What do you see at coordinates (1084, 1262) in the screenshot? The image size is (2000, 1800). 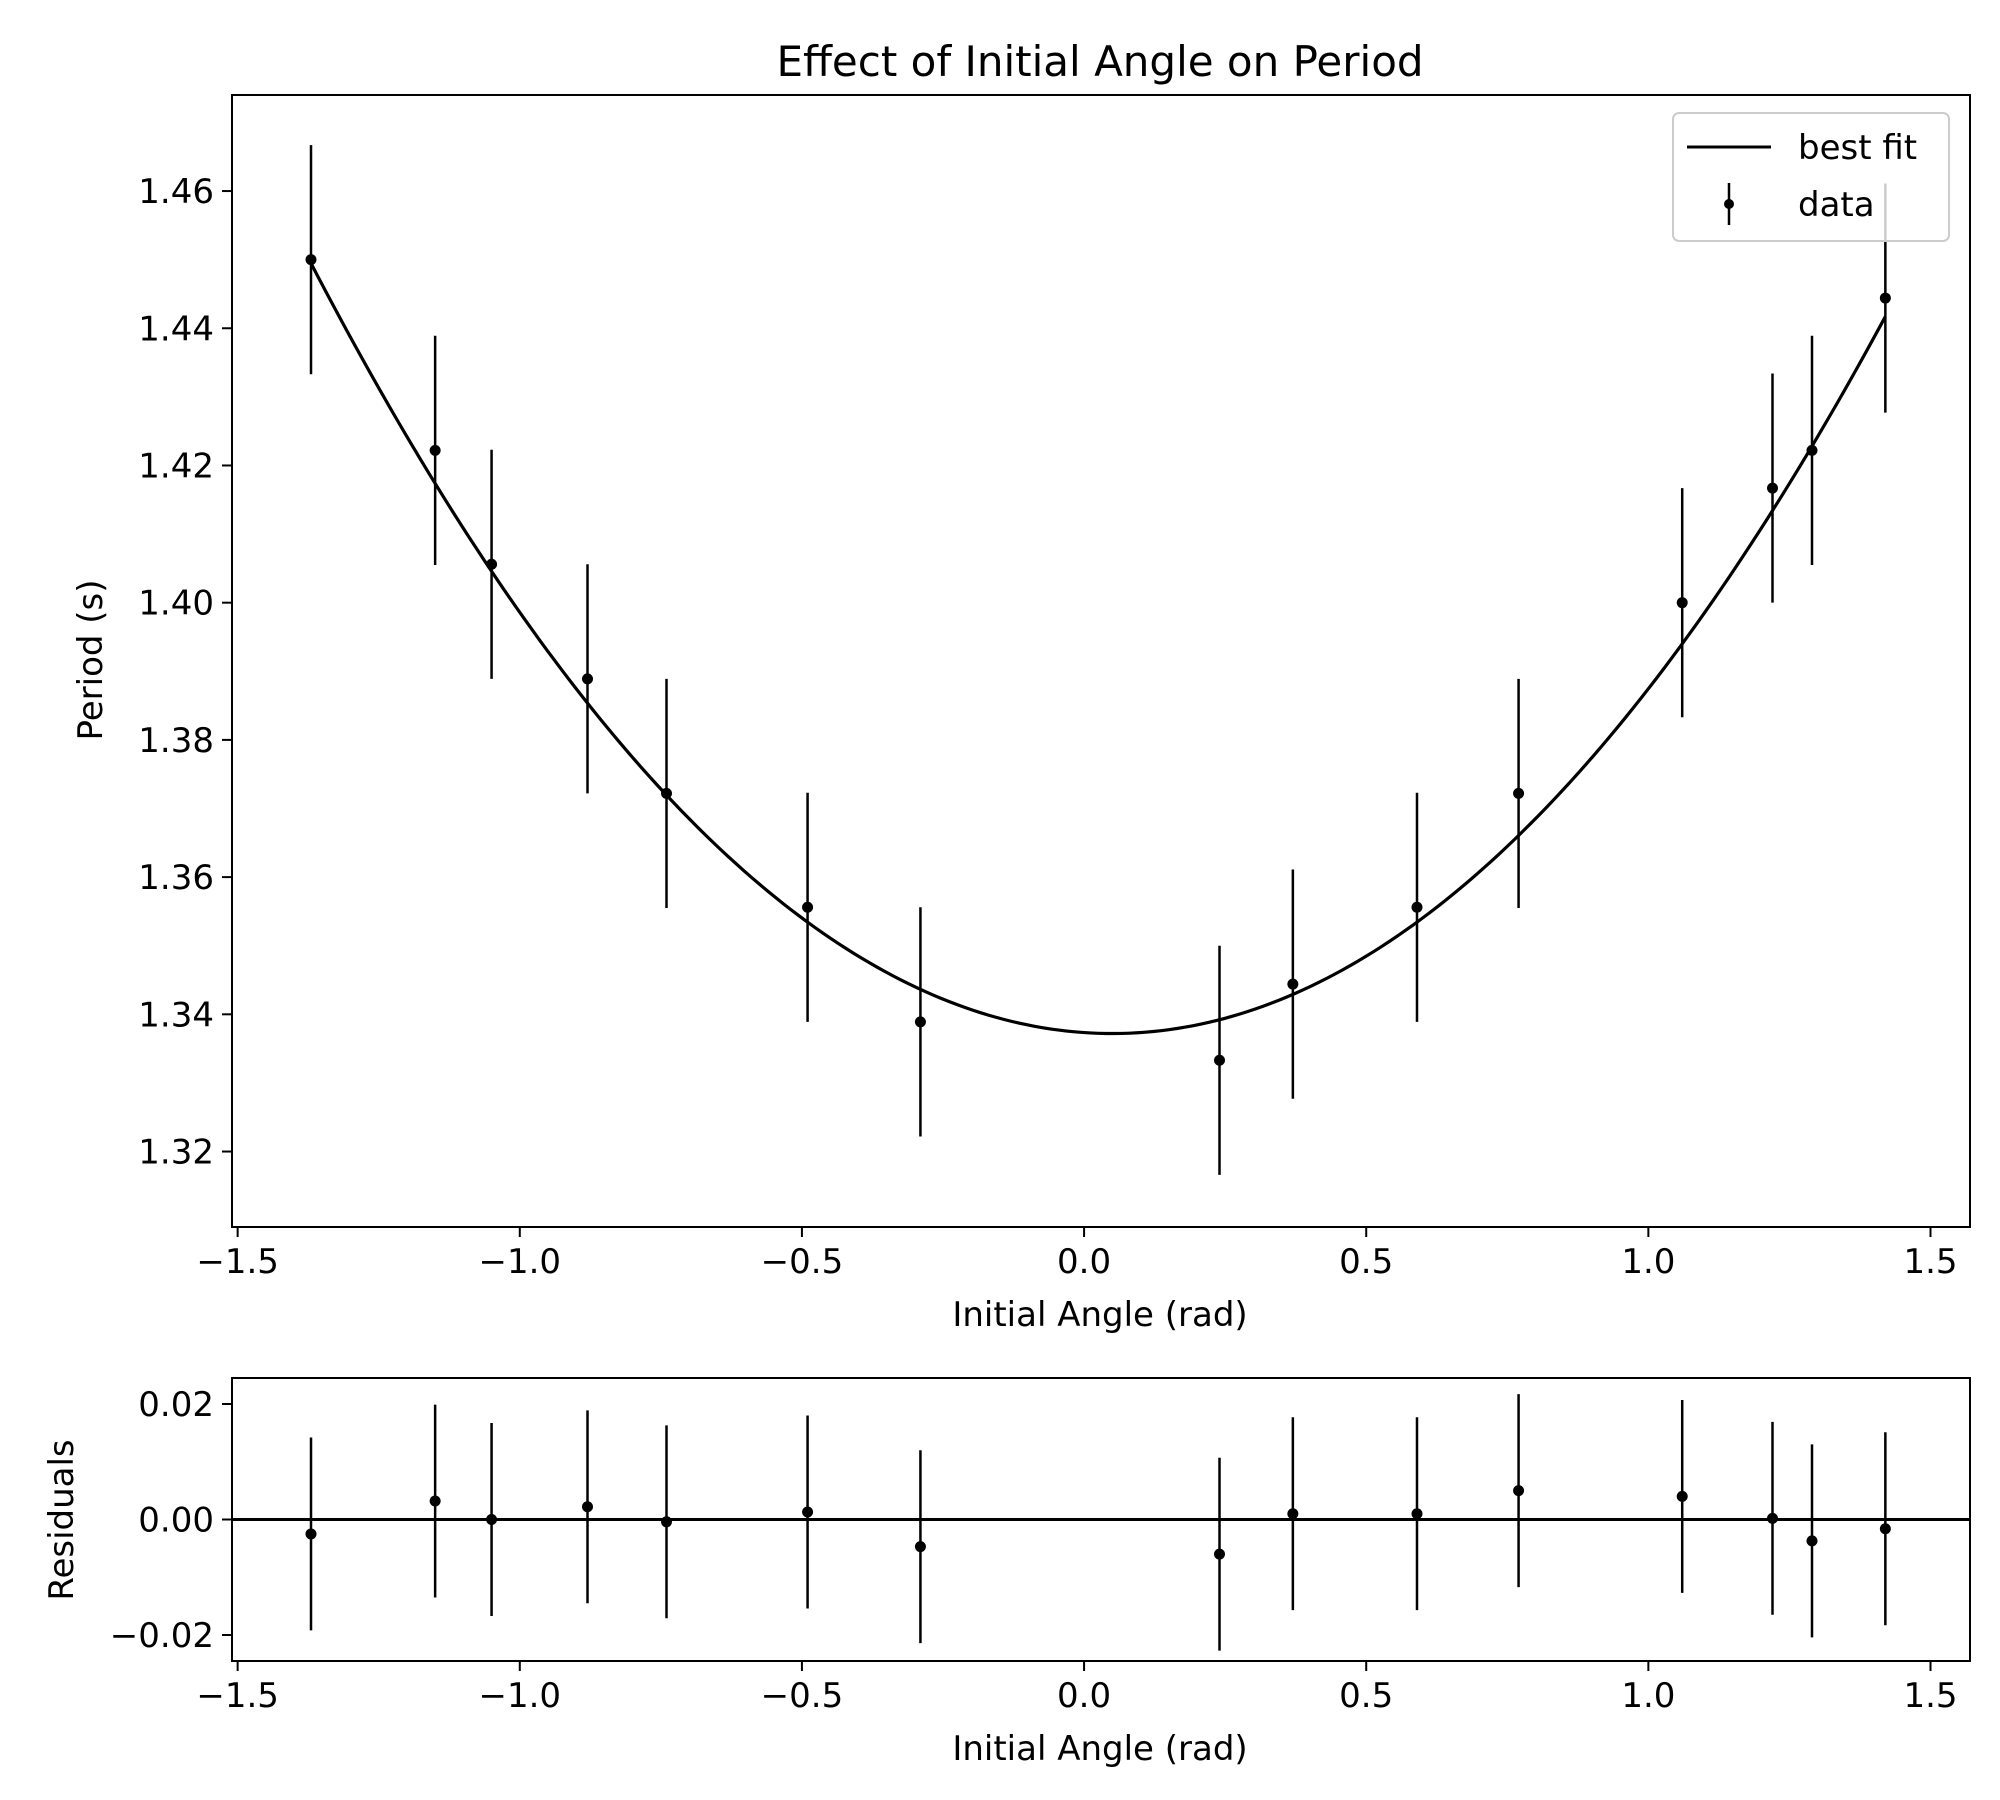 I see `main-x-tick-label: 0.0` at bounding box center [1084, 1262].